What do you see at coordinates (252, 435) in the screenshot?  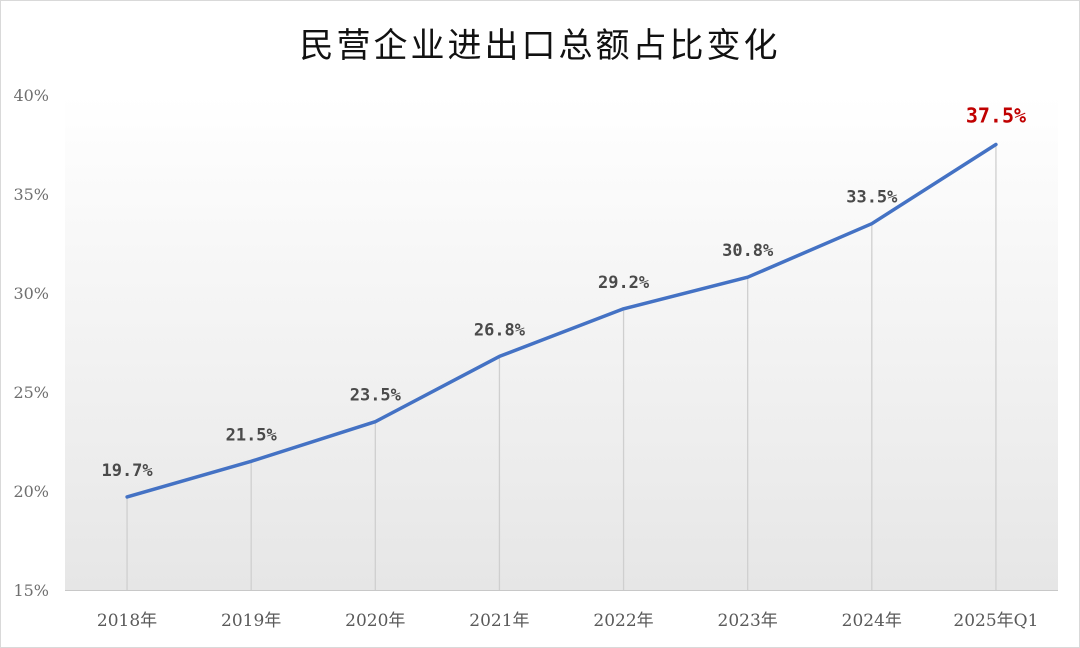 I see `data-label: 21.5%` at bounding box center [252, 435].